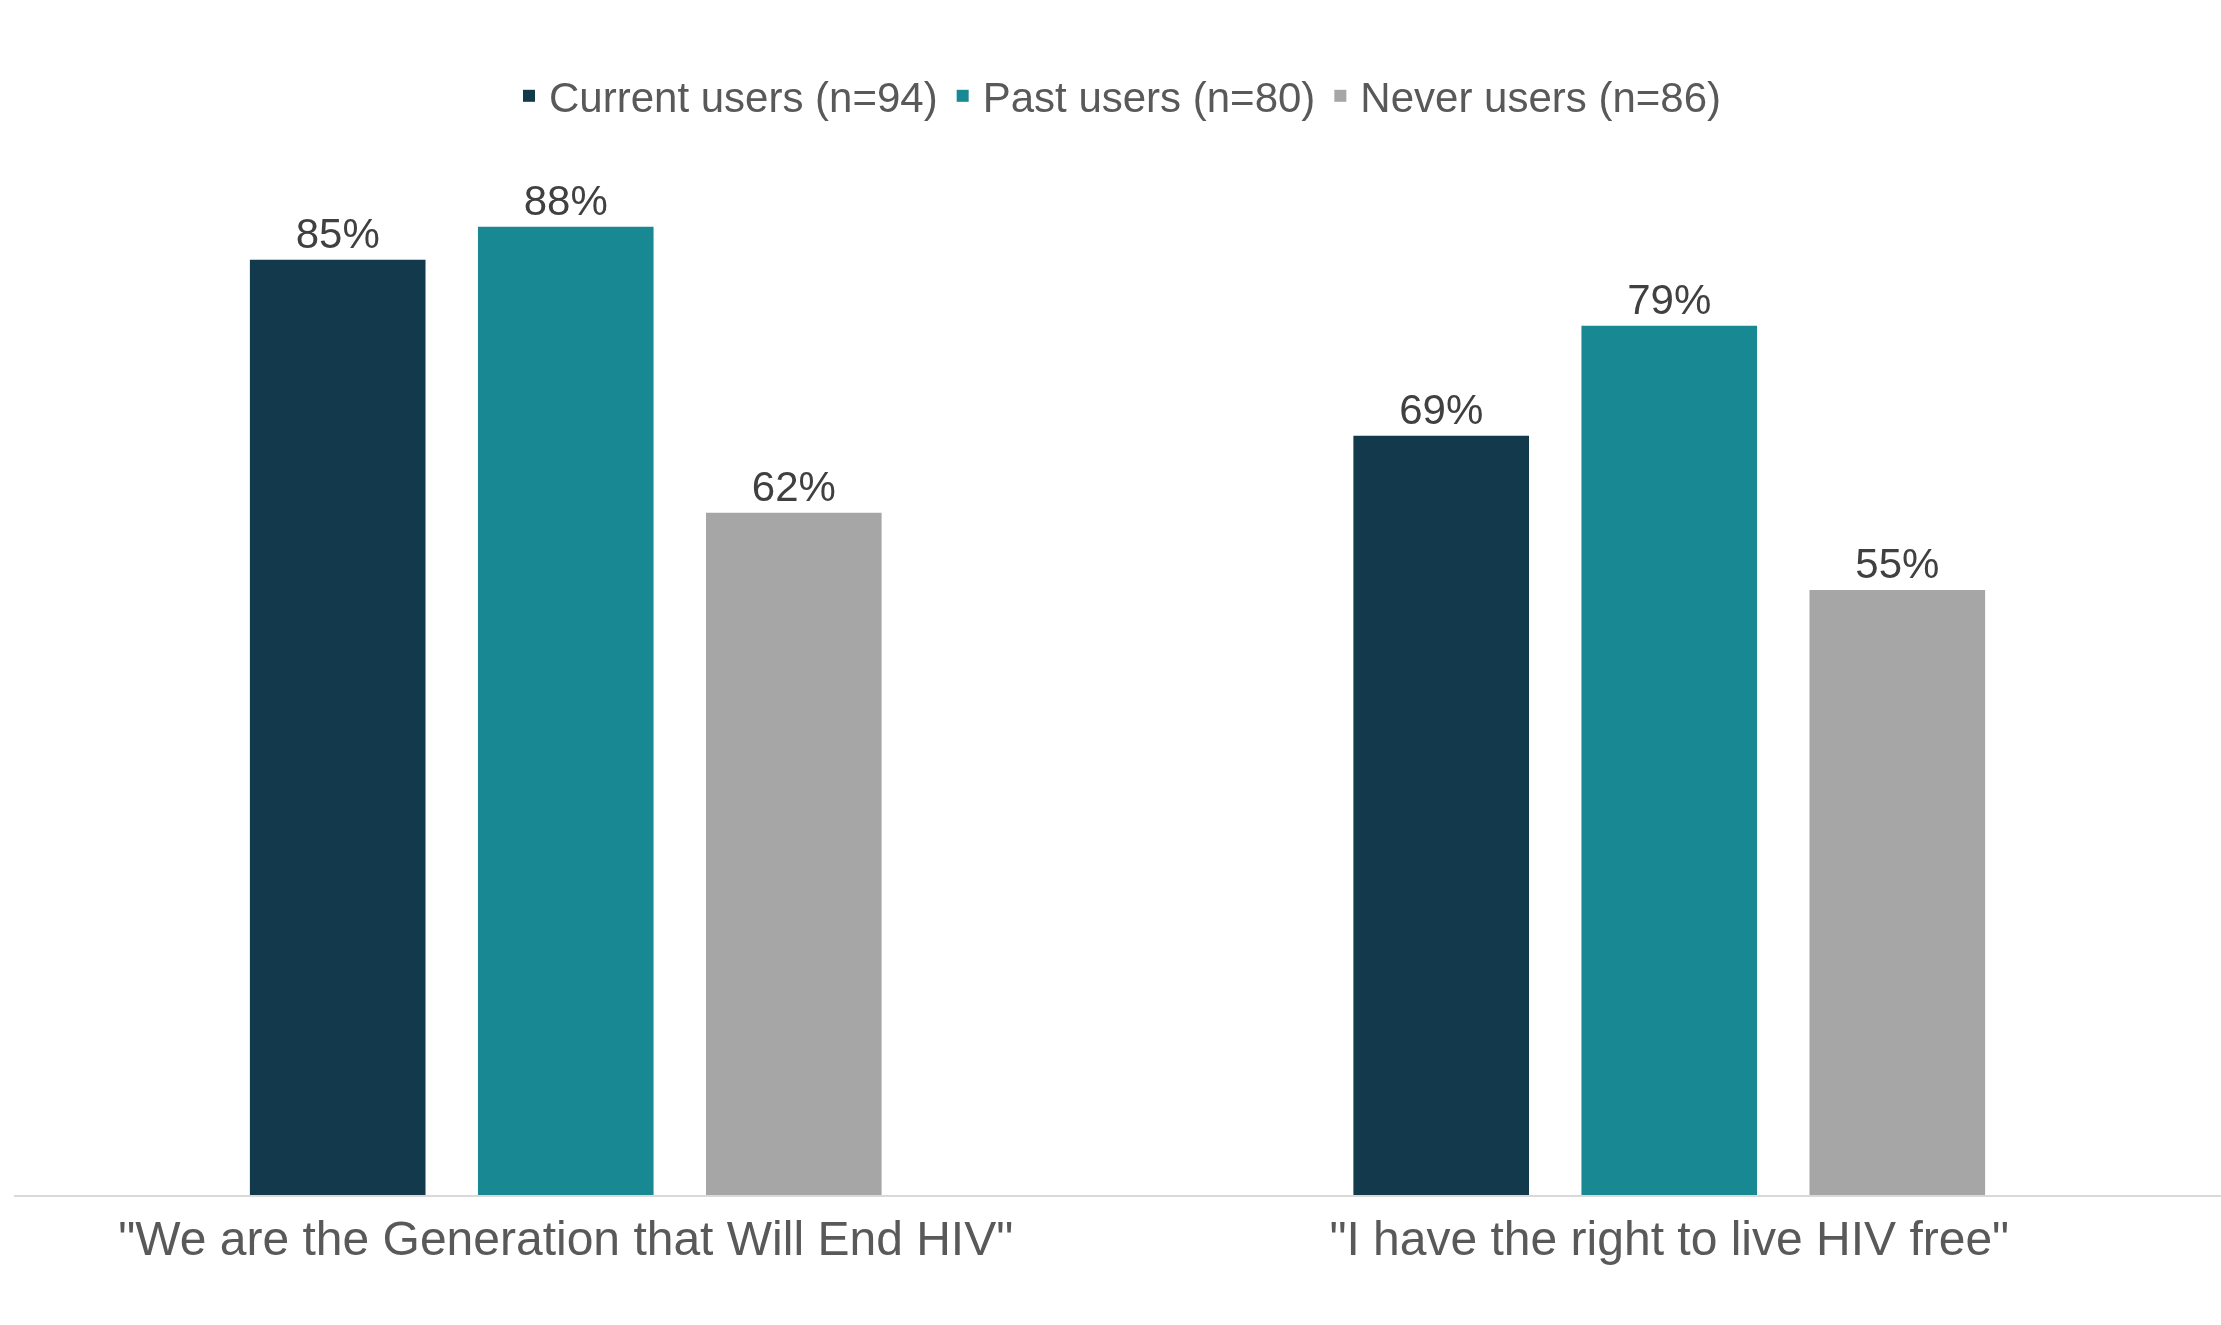 This screenshot has width=2221, height=1325. What do you see at coordinates (1669, 1238) in the screenshot?
I see `x-tick-label: "I have the right to live HIV free"` at bounding box center [1669, 1238].